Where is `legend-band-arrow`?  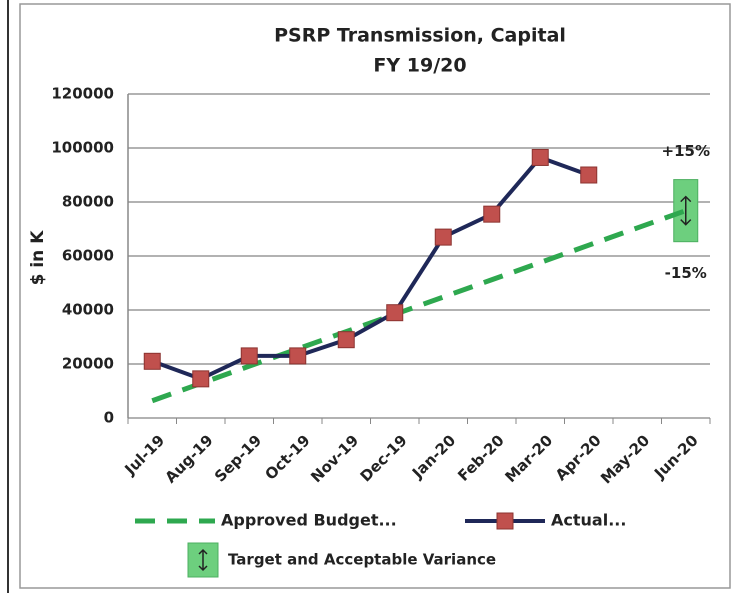
legend-band-arrow is located at coordinates (203, 560).